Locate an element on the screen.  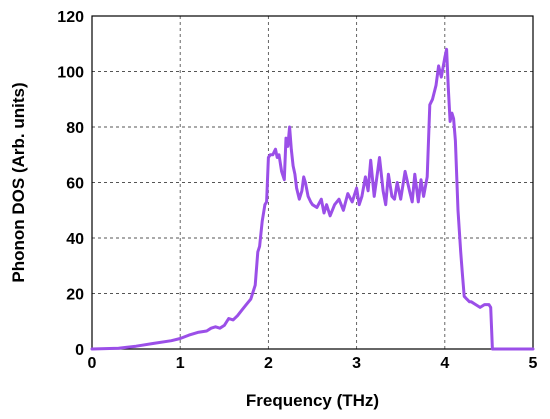
x-tick-label: 4 is located at coordinates (444, 363).